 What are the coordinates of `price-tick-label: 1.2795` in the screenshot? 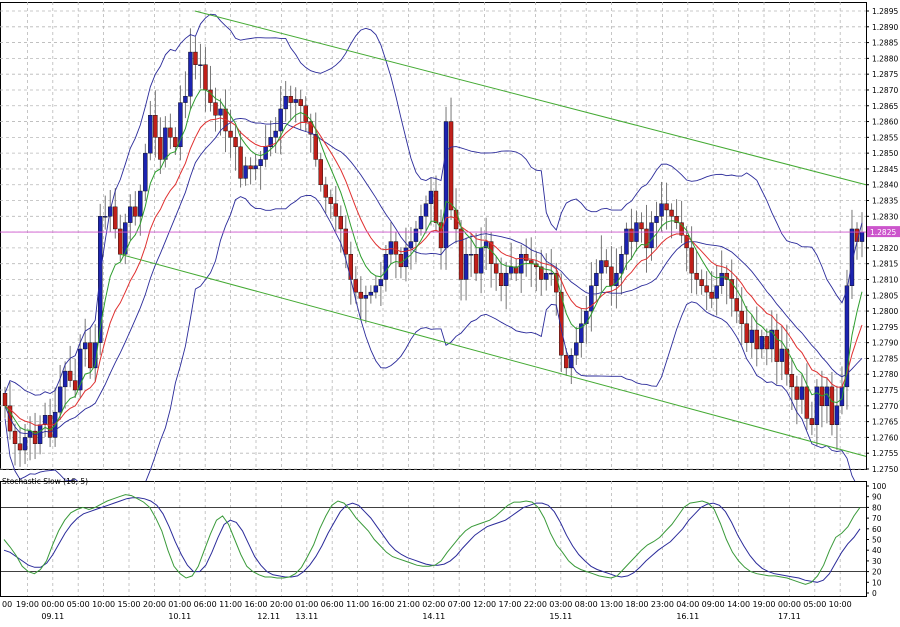 It's located at (885, 327).